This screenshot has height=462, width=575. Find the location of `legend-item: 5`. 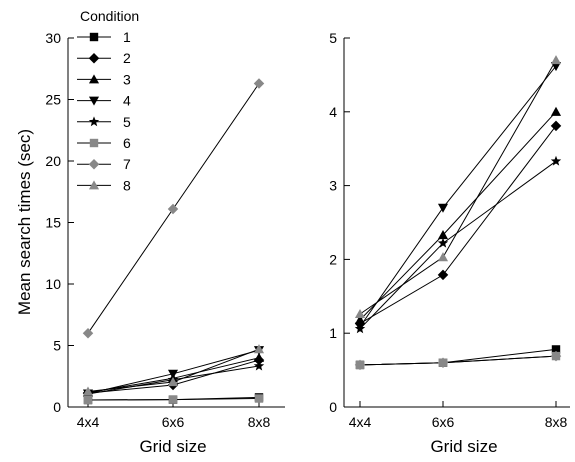

legend-item: 5 is located at coordinates (104, 122).